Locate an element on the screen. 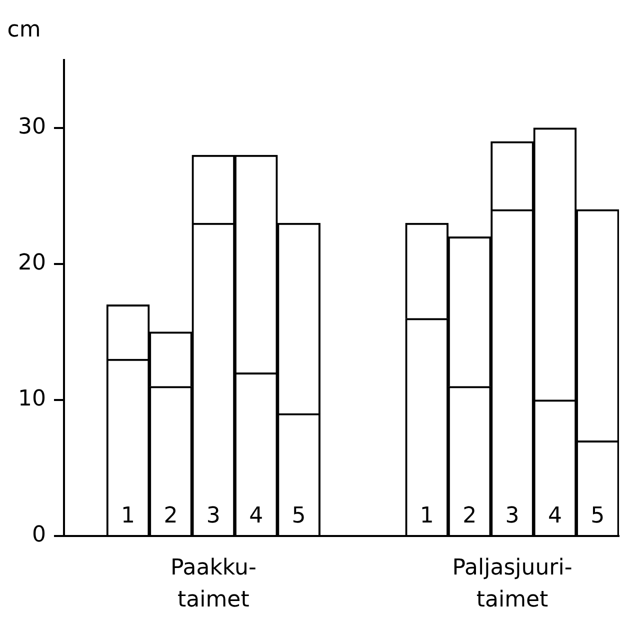  y-tick-label: 0 is located at coordinates (39, 535).